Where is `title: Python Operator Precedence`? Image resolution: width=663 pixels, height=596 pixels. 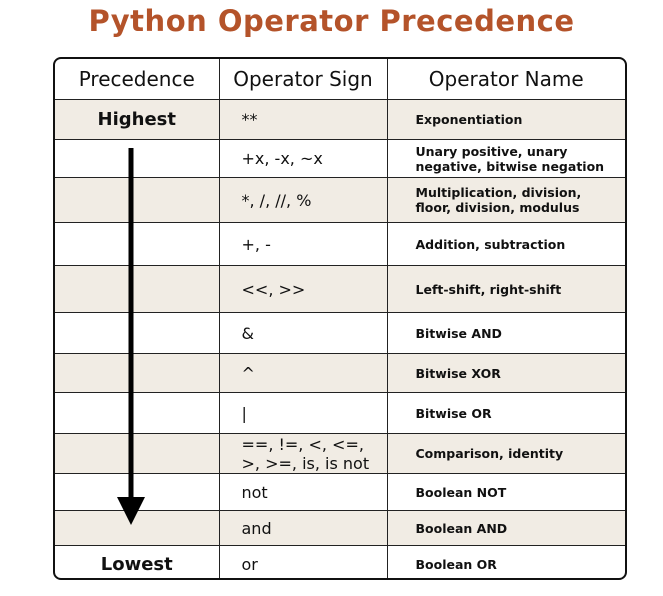 title: Python Operator Precedence is located at coordinates (331, 21).